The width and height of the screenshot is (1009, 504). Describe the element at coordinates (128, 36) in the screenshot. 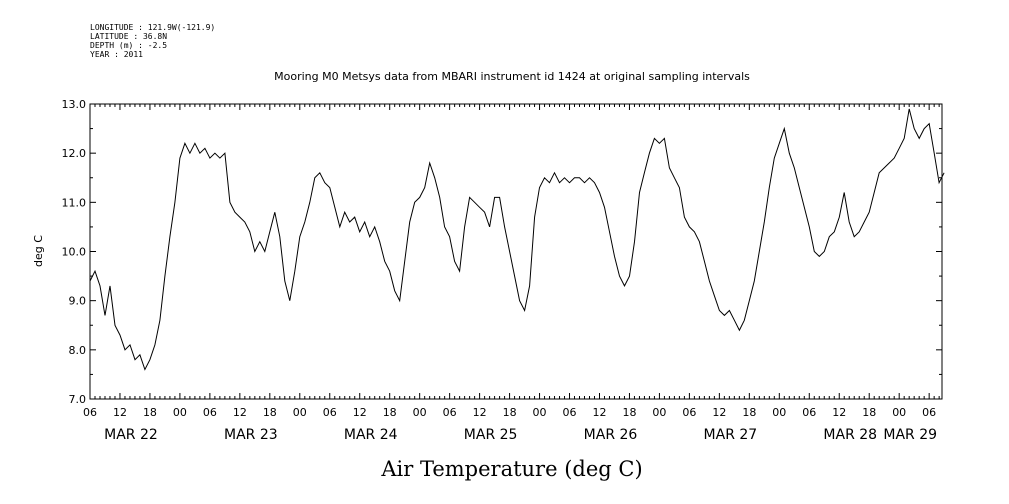

I see `latitude-label: LATITUDE : 36.8N` at that location.